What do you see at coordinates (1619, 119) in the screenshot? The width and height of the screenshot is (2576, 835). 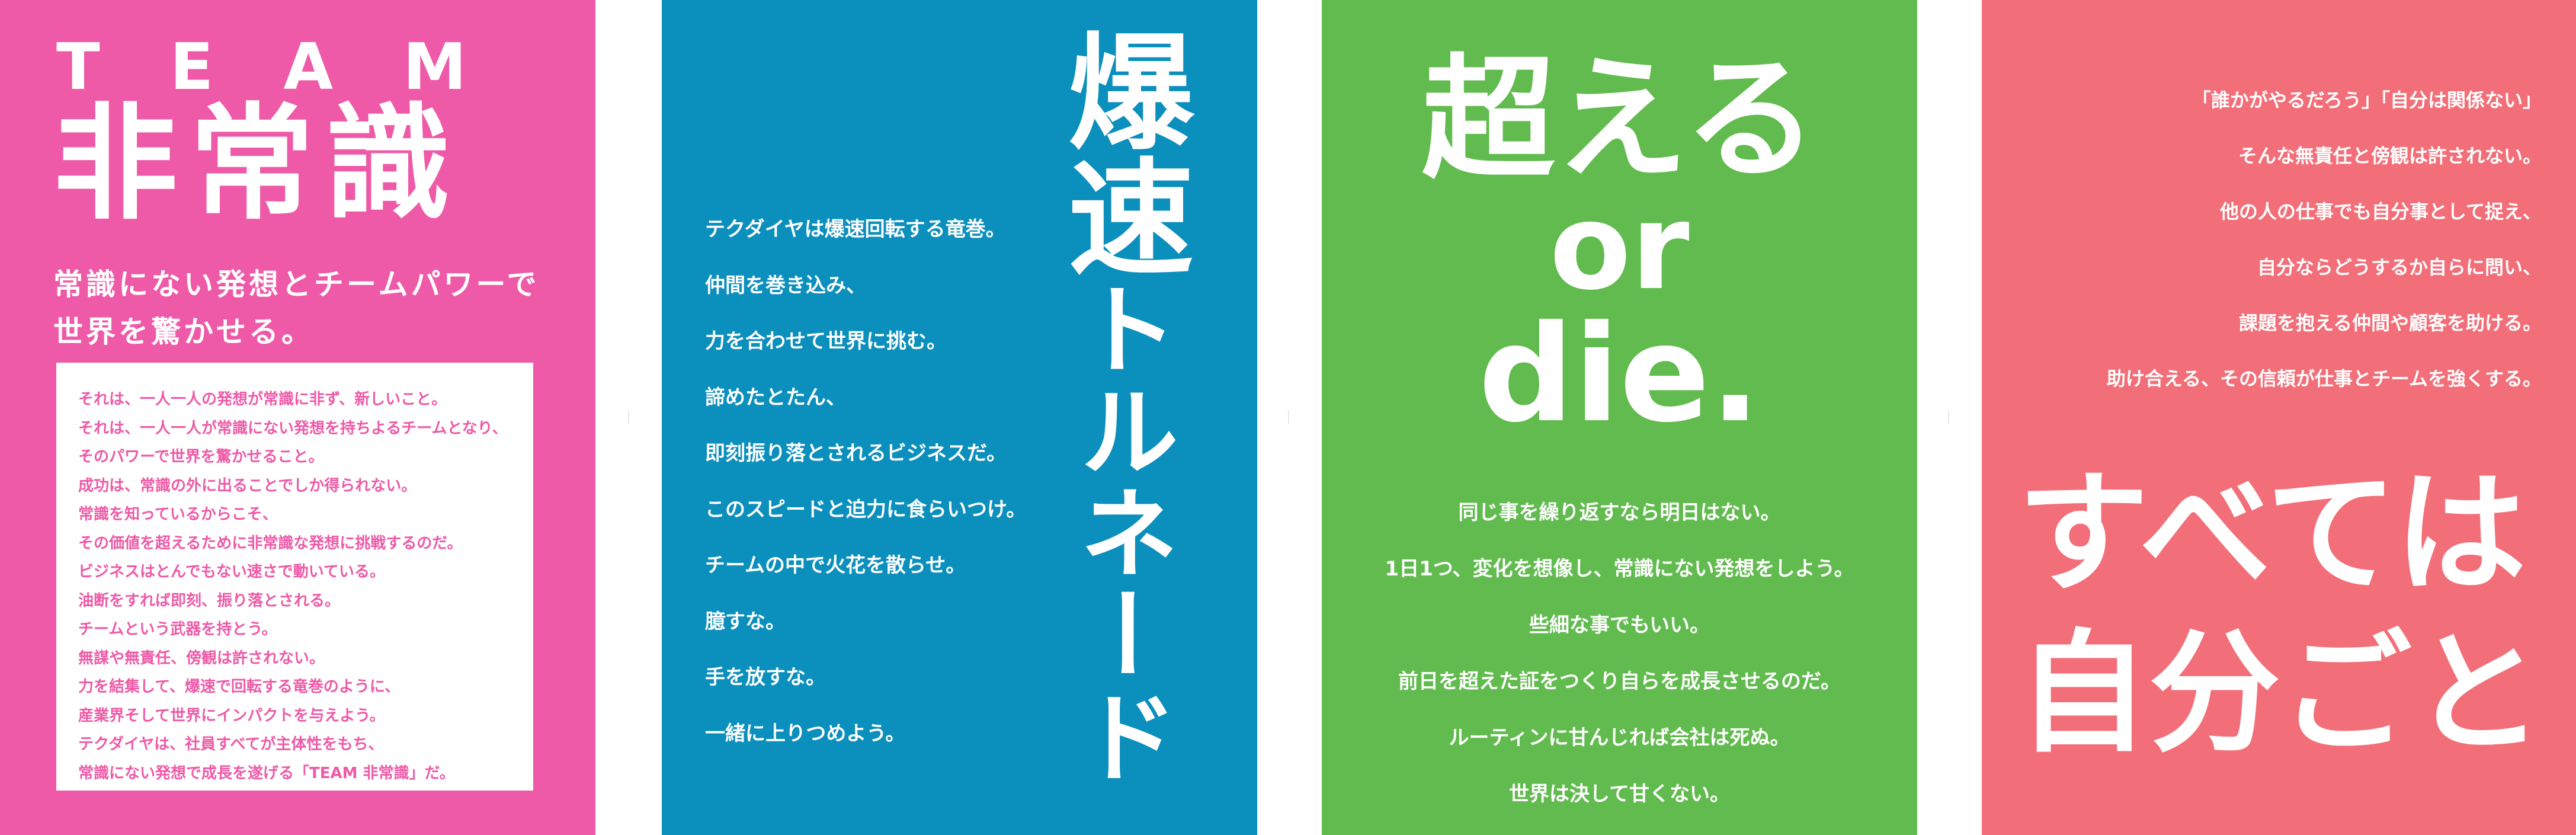 I see `heading-line: 超える` at bounding box center [1619, 119].